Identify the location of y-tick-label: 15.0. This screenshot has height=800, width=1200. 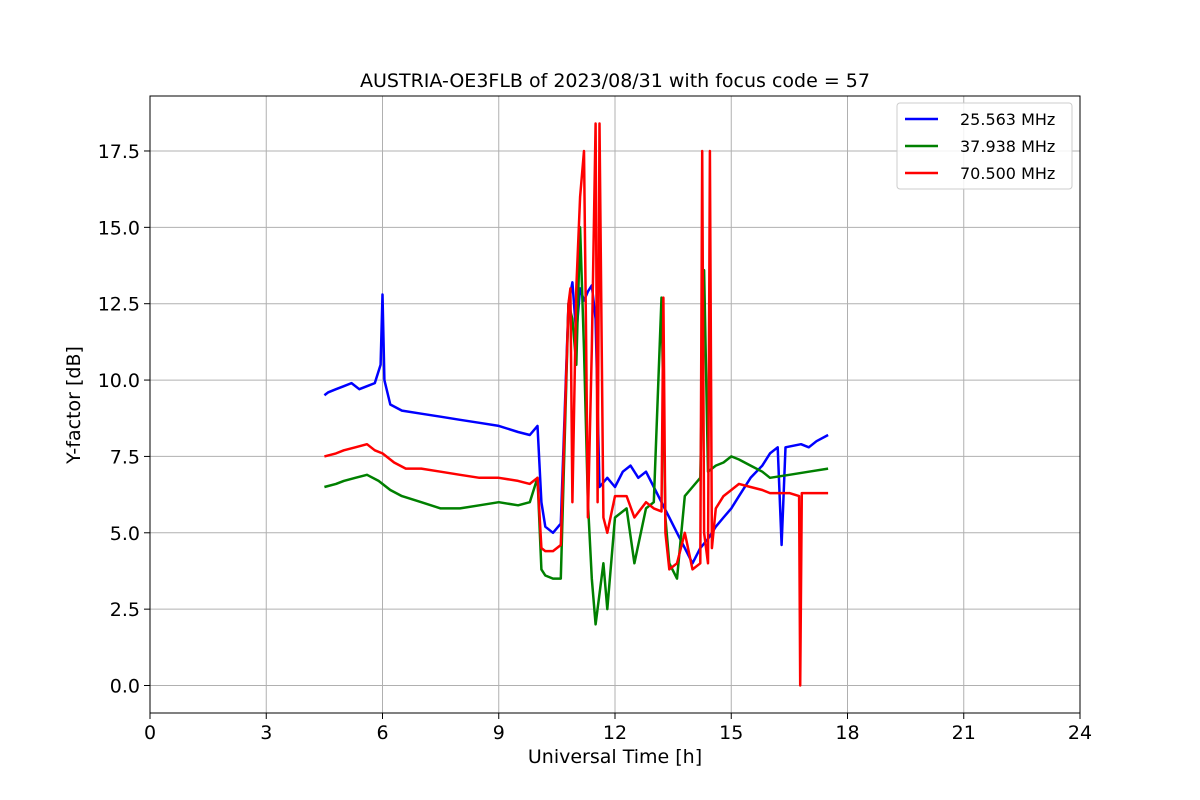
(119, 228).